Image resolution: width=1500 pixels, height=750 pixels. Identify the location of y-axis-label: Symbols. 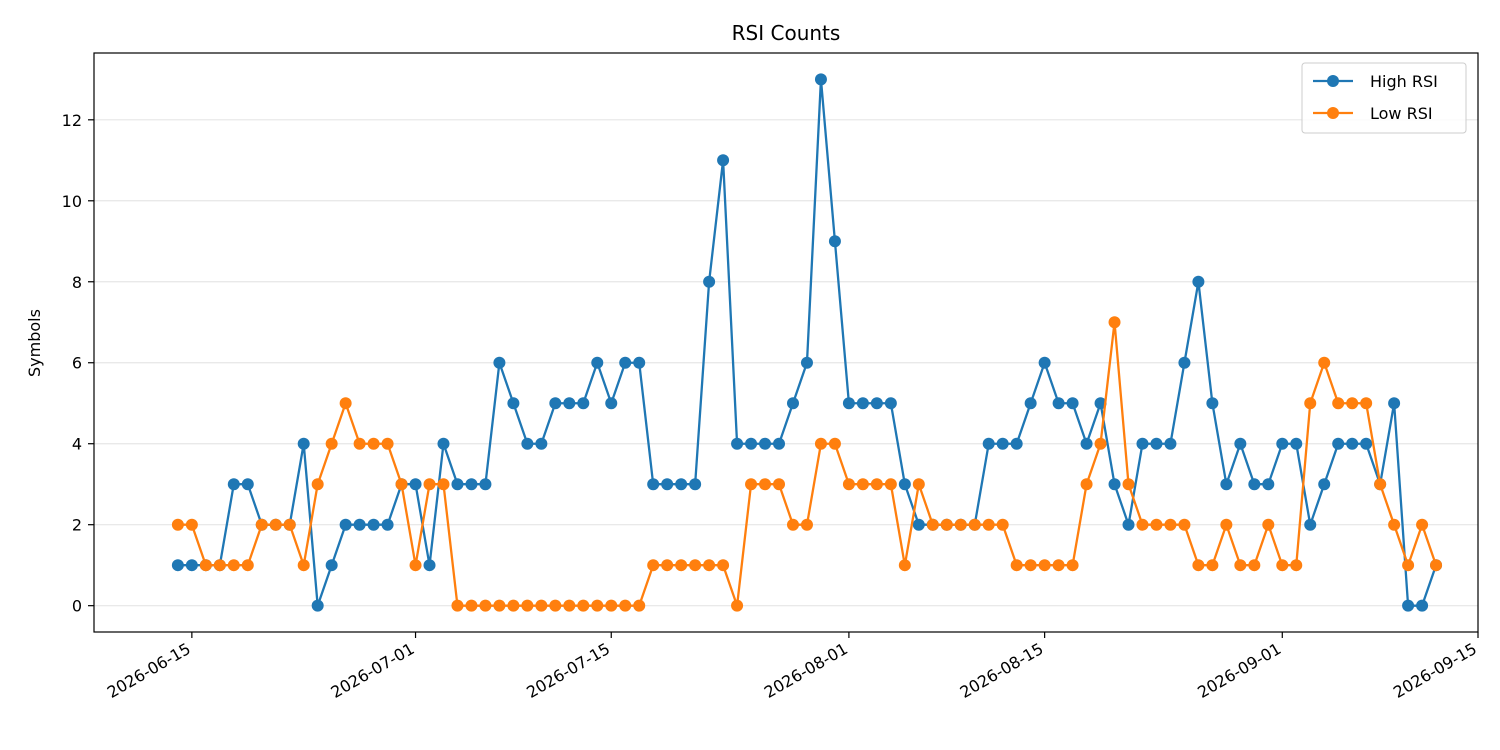
(34, 343).